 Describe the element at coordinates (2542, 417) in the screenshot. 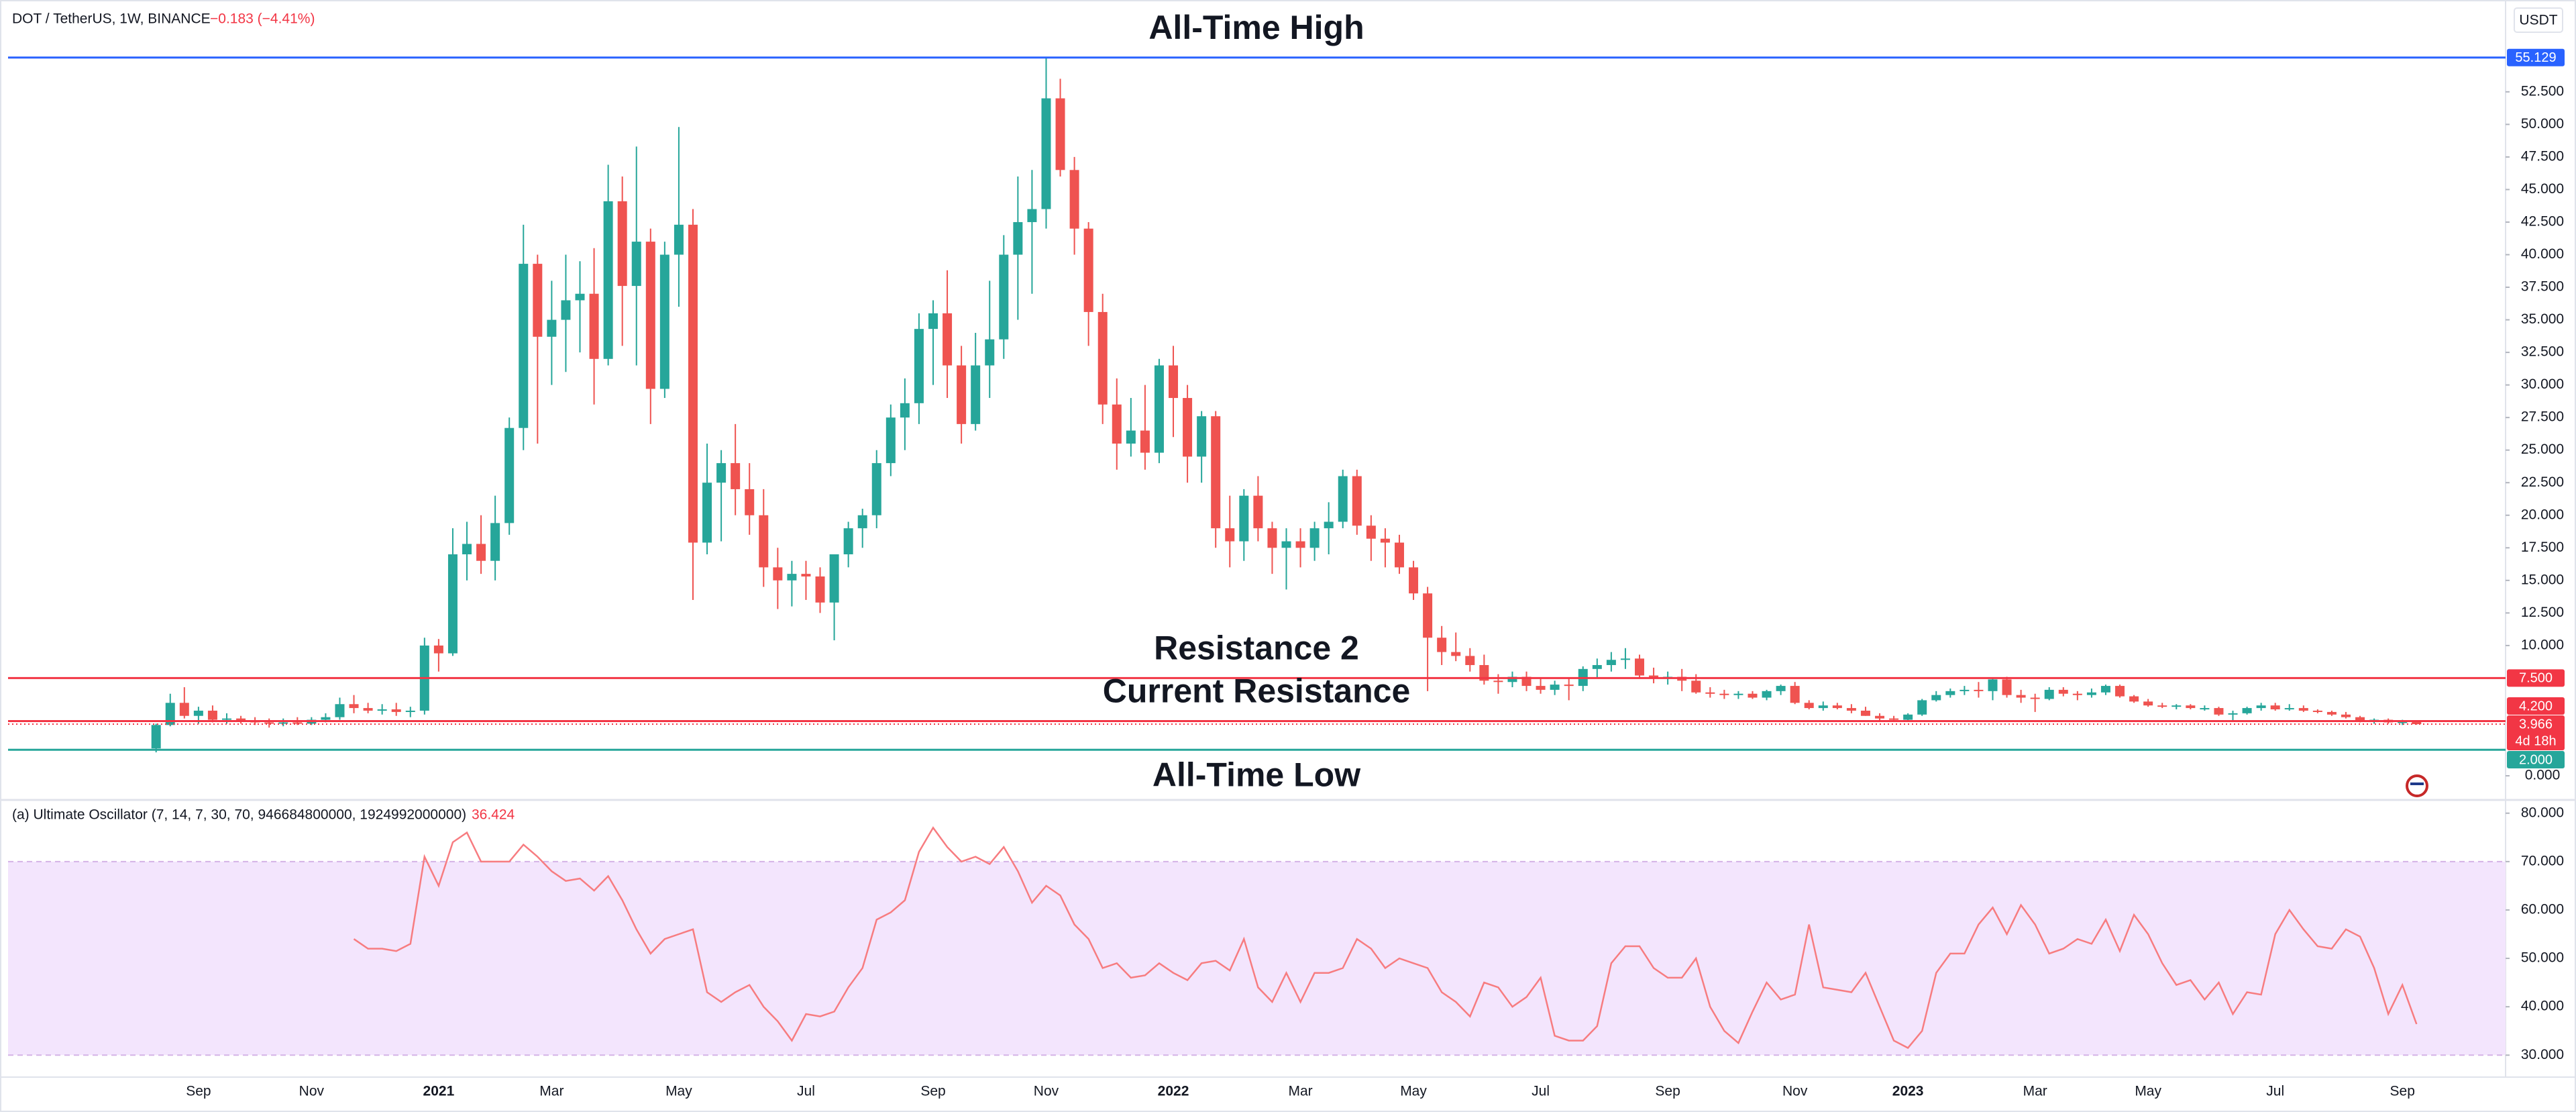

I see `y-tick-label: 27.500` at that location.